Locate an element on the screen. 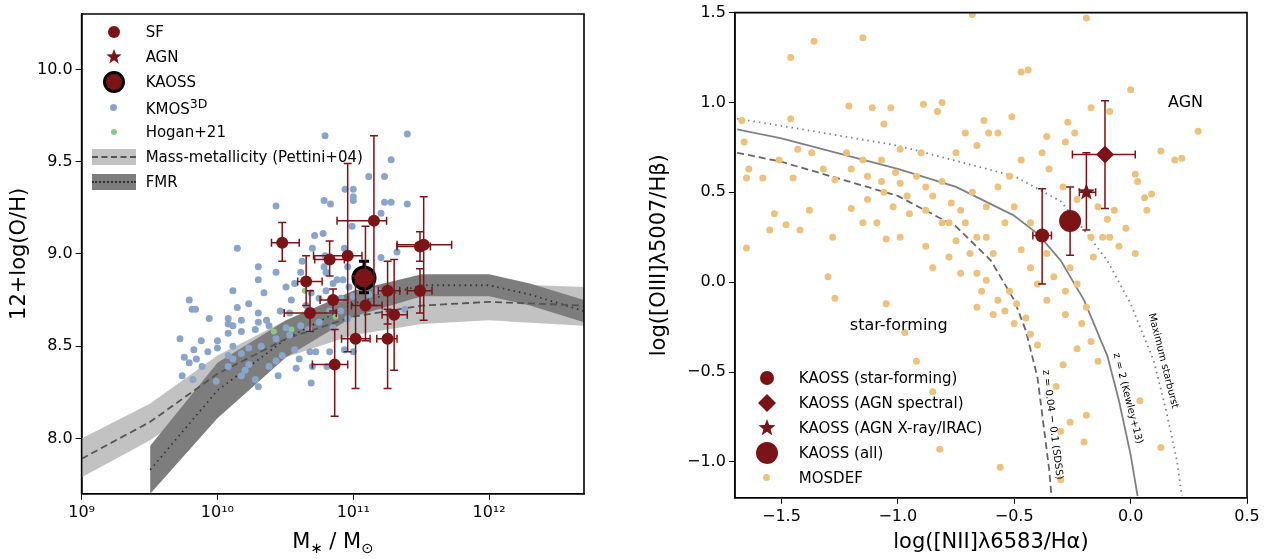  x-tick-label: −0.5 is located at coordinates (1014, 515).